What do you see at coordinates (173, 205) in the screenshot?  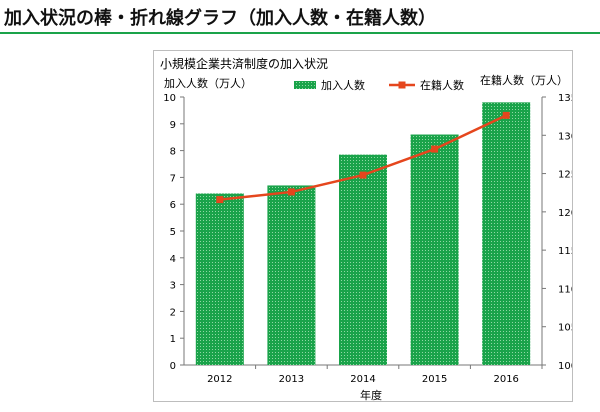 I see `y-tick-label: 6` at bounding box center [173, 205].